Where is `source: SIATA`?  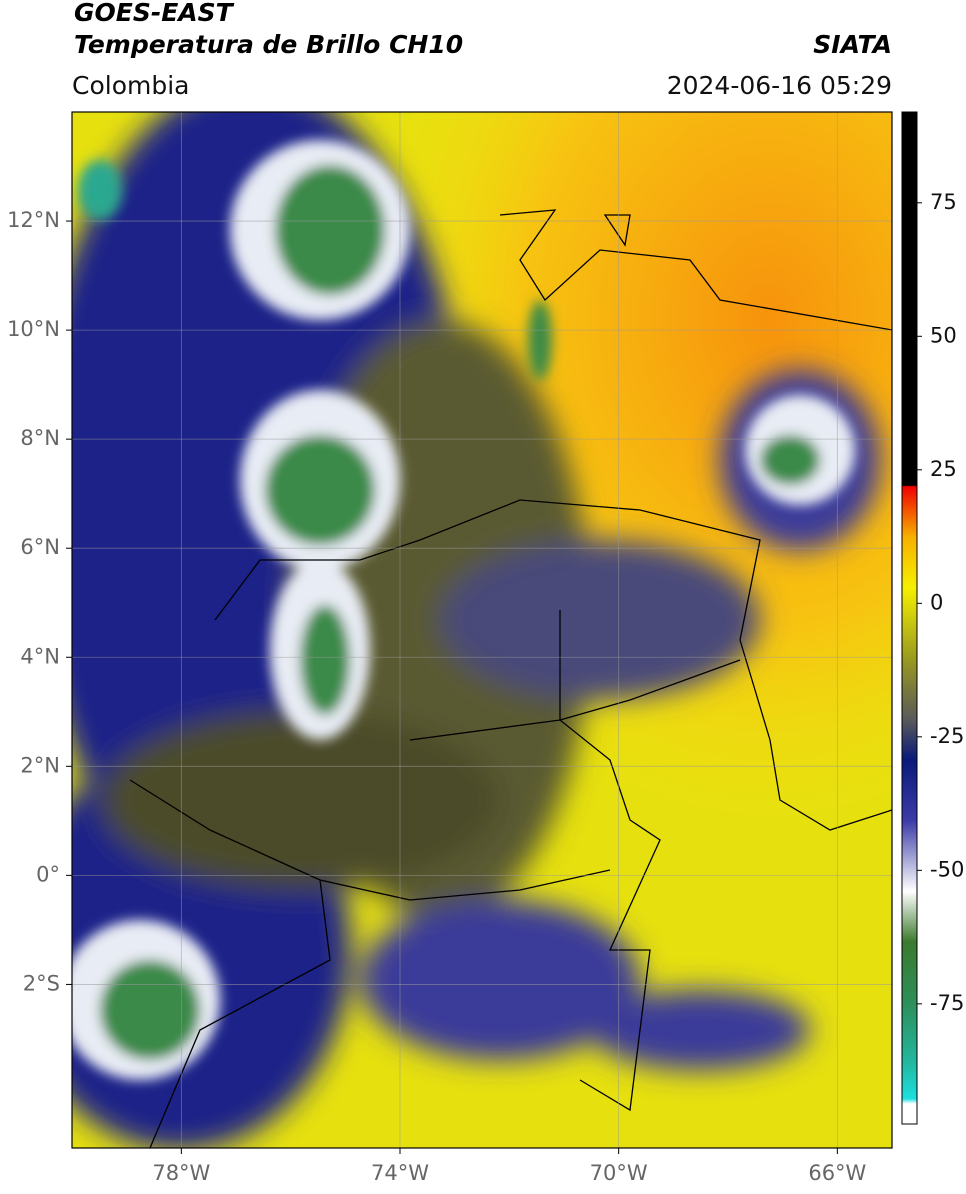
source: SIATA is located at coordinates (852, 44).